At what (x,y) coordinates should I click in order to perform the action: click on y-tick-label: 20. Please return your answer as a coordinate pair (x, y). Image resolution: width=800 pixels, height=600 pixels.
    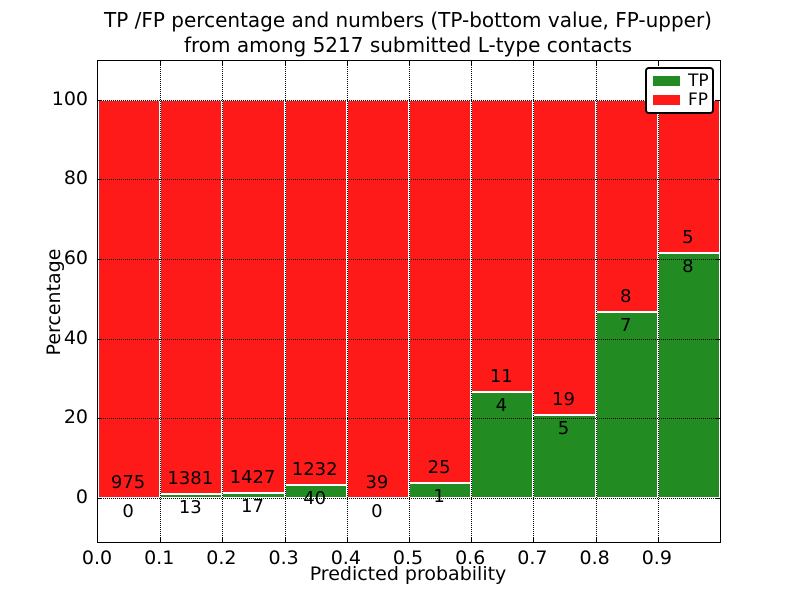
    Looking at the image, I should click on (75, 417).